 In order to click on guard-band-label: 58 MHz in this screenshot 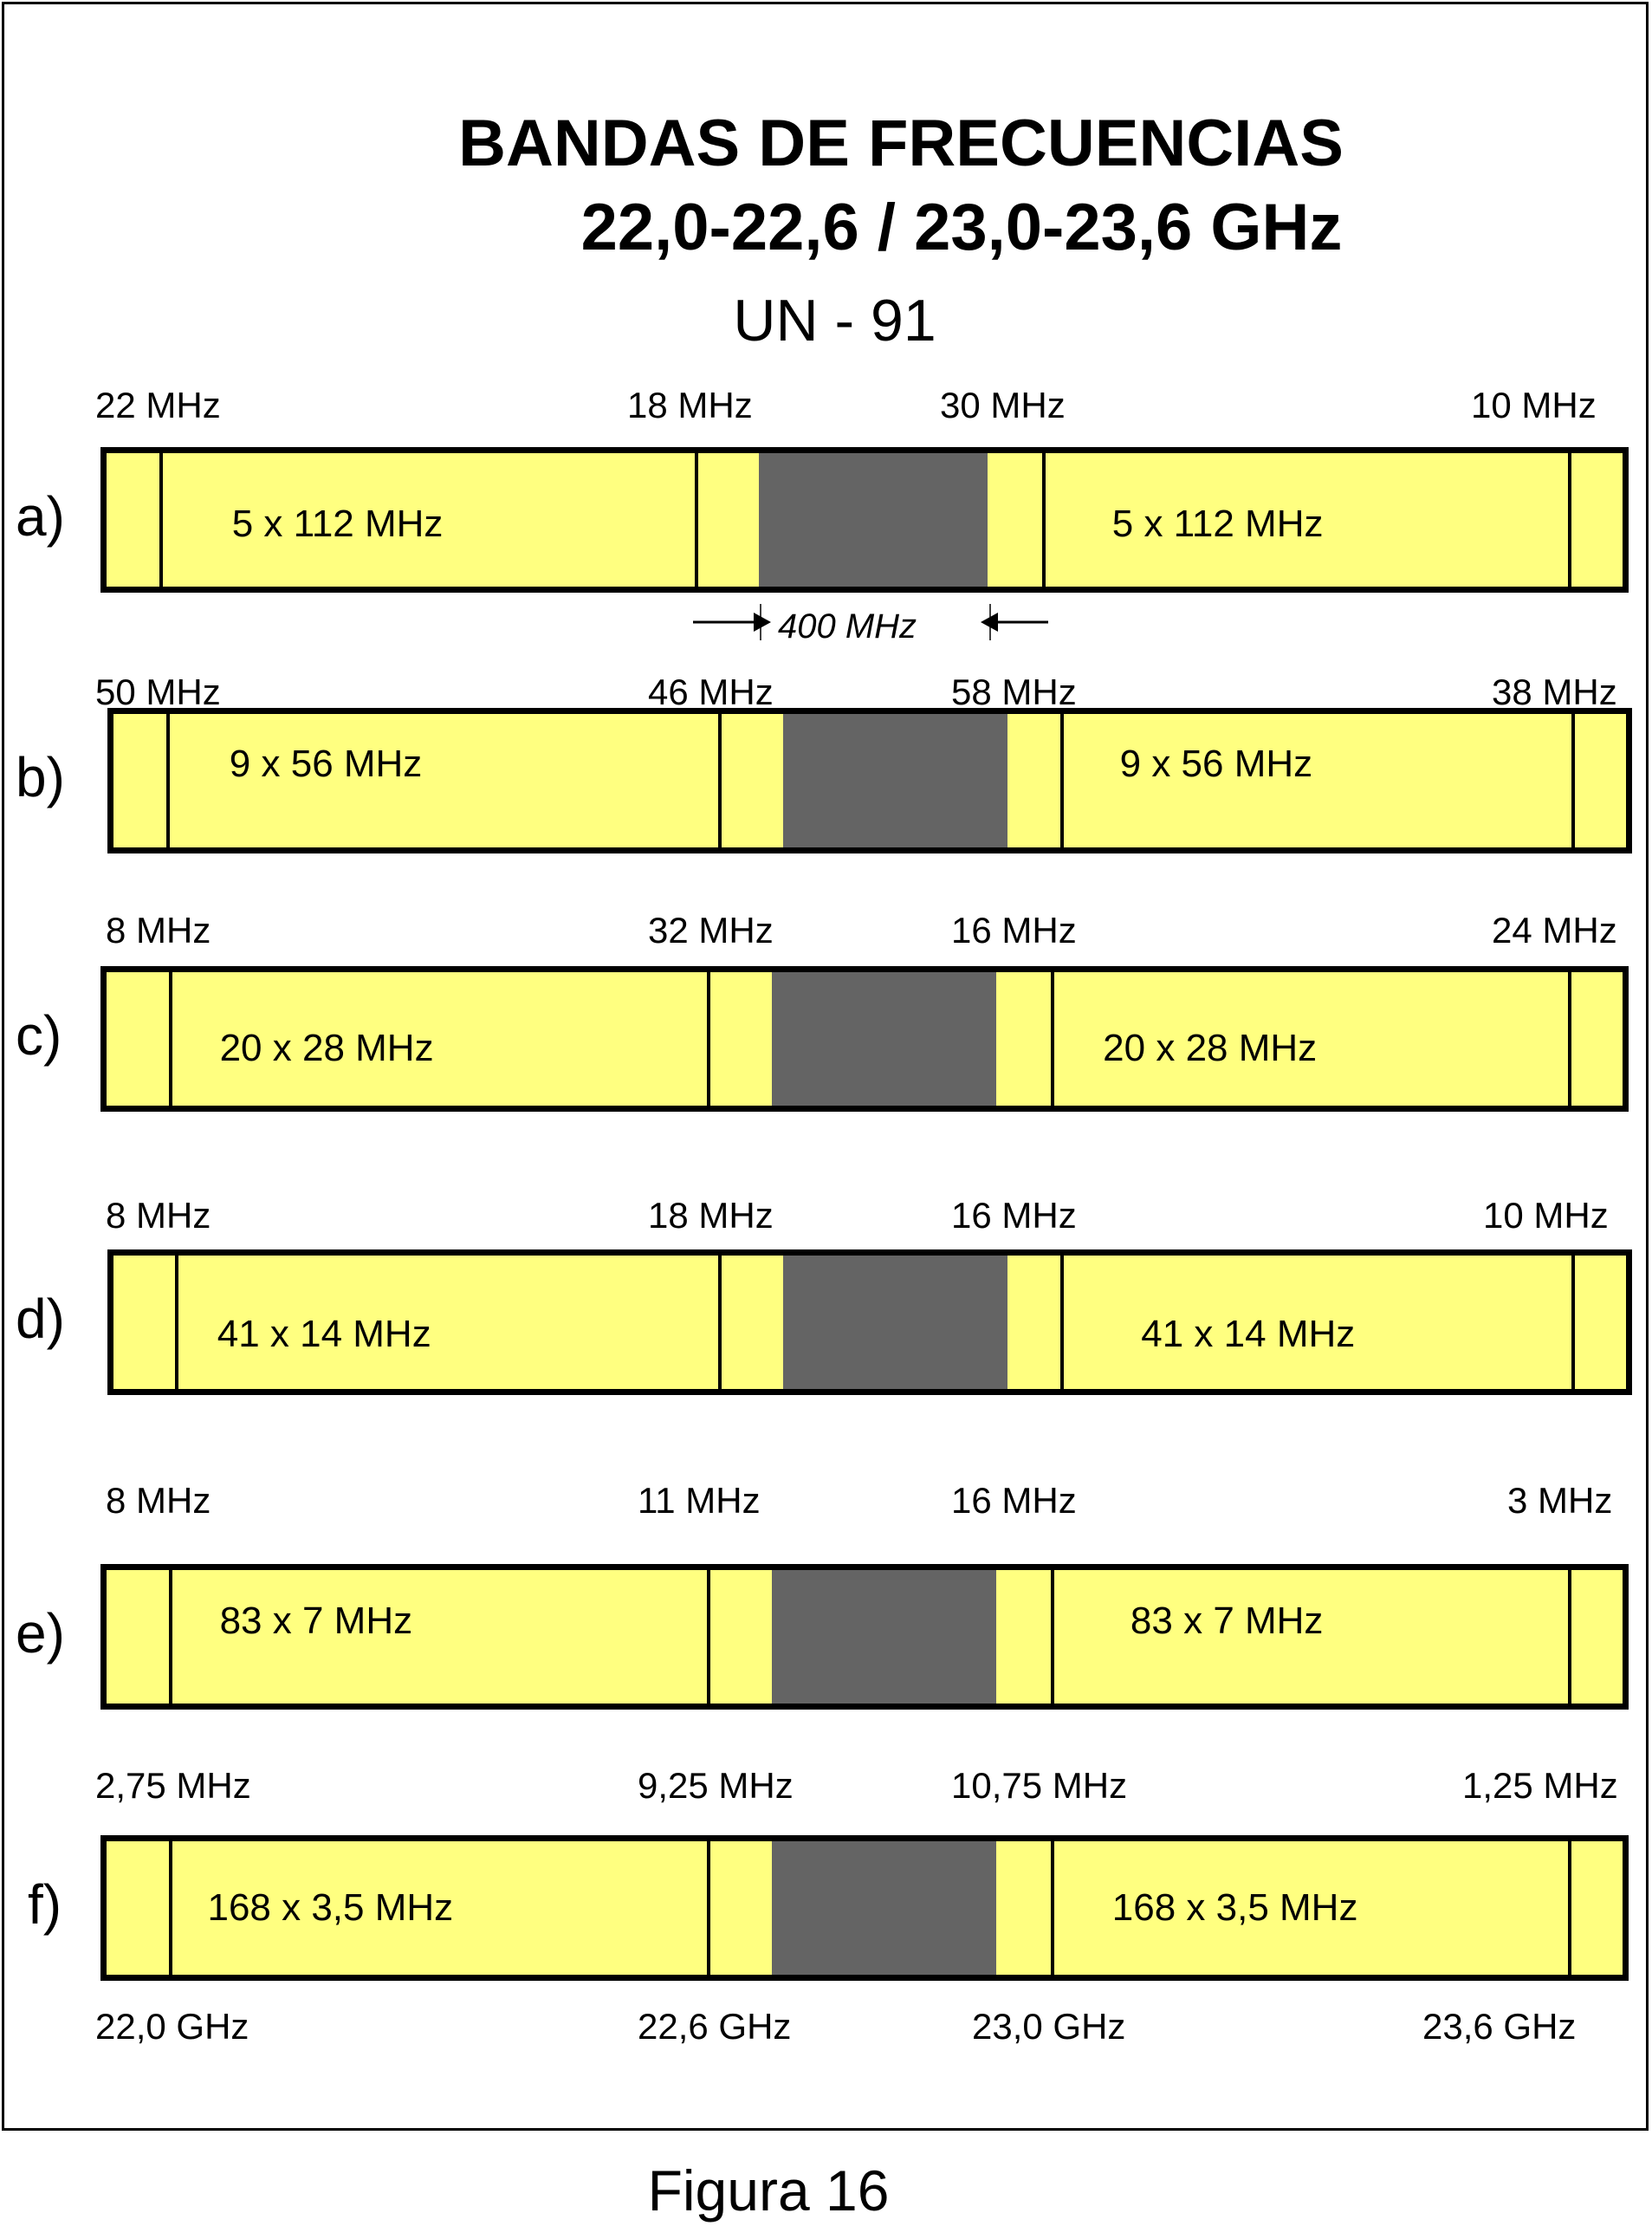, I will do `click(1014, 692)`.